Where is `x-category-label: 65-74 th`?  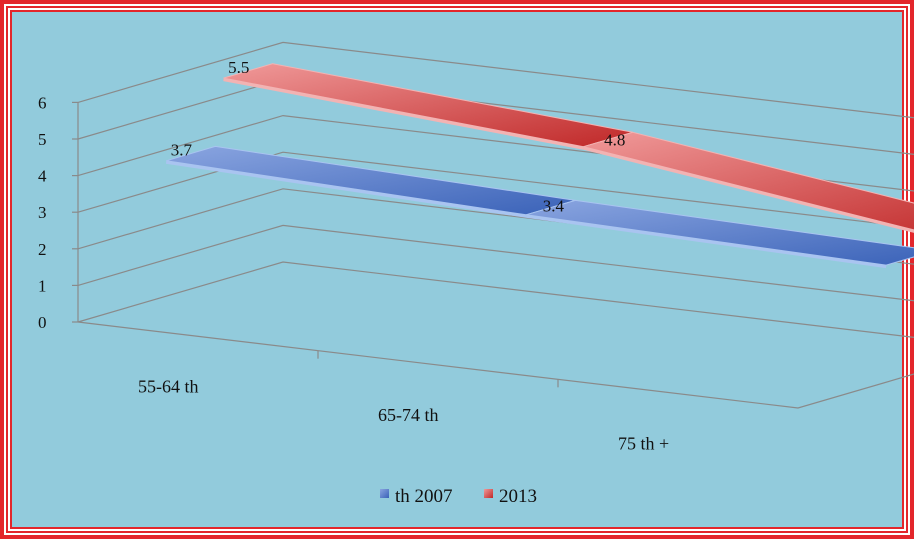
x-category-label: 65-74 th is located at coordinates (408, 415).